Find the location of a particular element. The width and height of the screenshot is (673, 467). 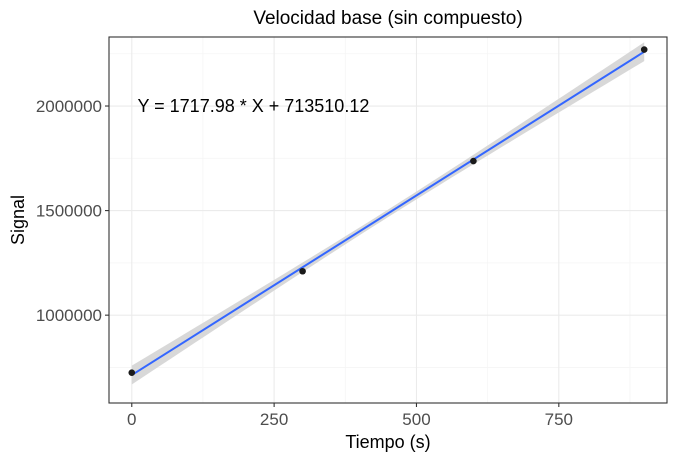

y-tick-label: 1000000 is located at coordinates (69, 315).